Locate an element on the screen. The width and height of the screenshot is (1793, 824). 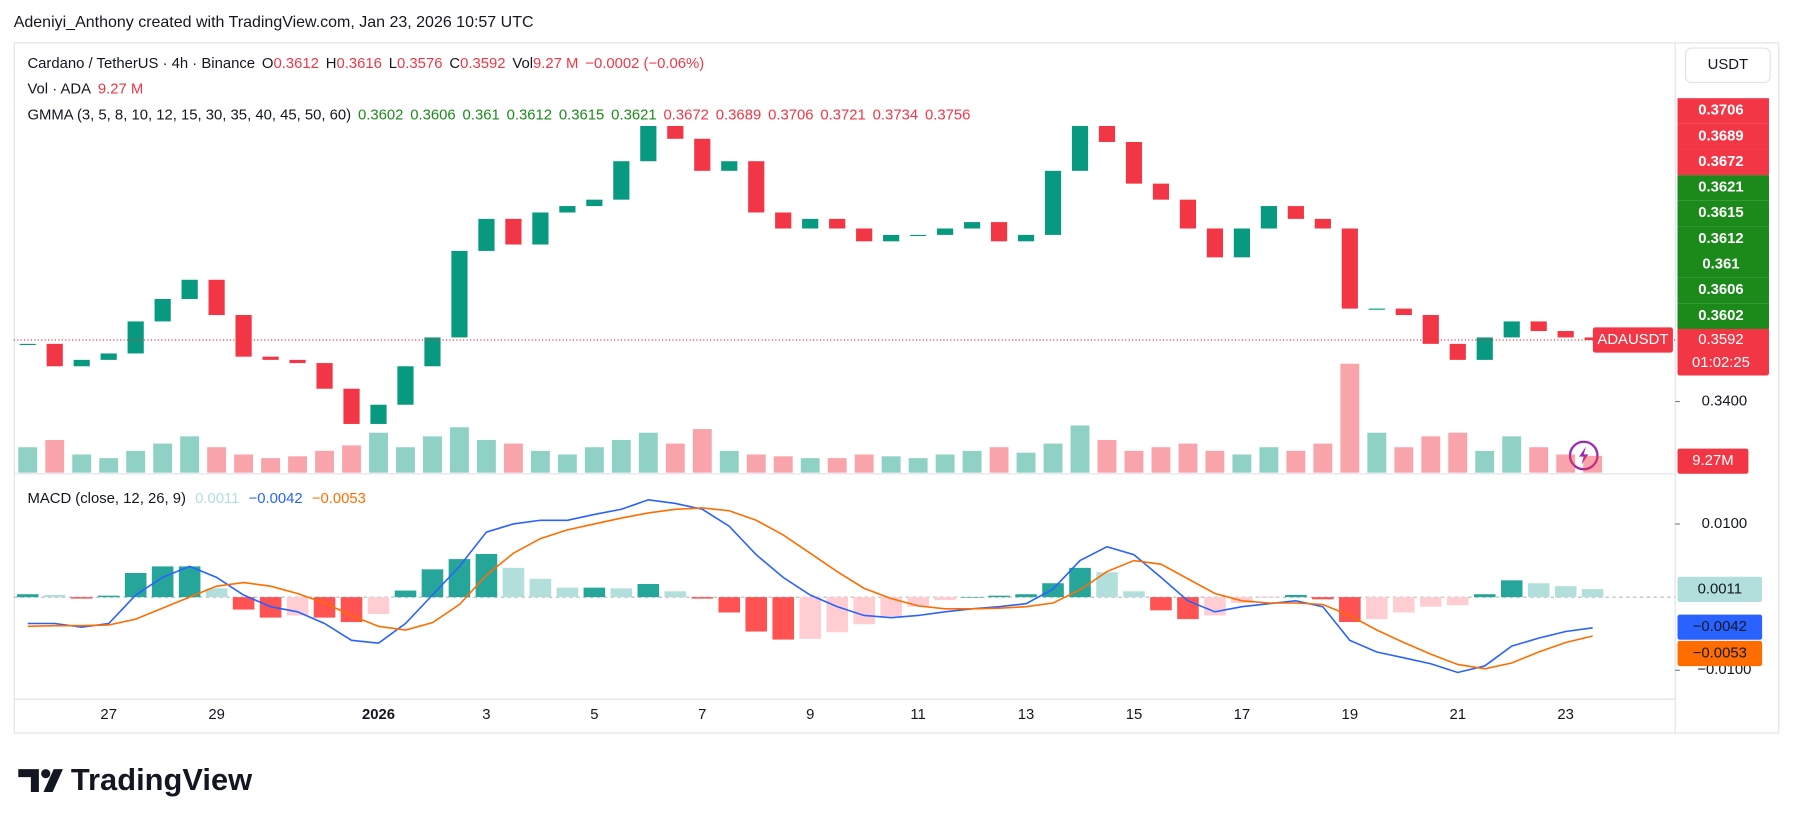
volume-title: Vol · ADA is located at coordinates (59, 89).